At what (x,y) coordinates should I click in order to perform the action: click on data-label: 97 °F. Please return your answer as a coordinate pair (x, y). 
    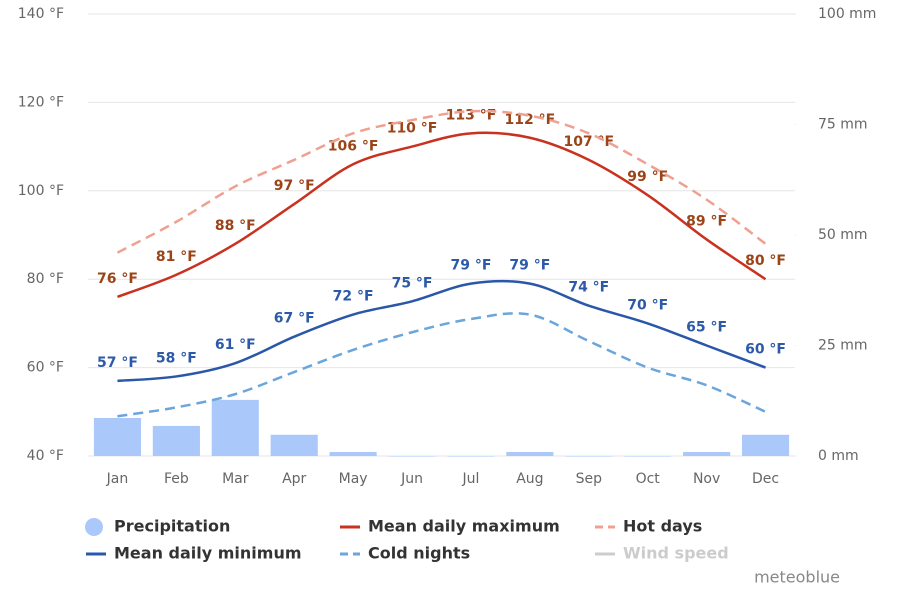
    Looking at the image, I should click on (294, 186).